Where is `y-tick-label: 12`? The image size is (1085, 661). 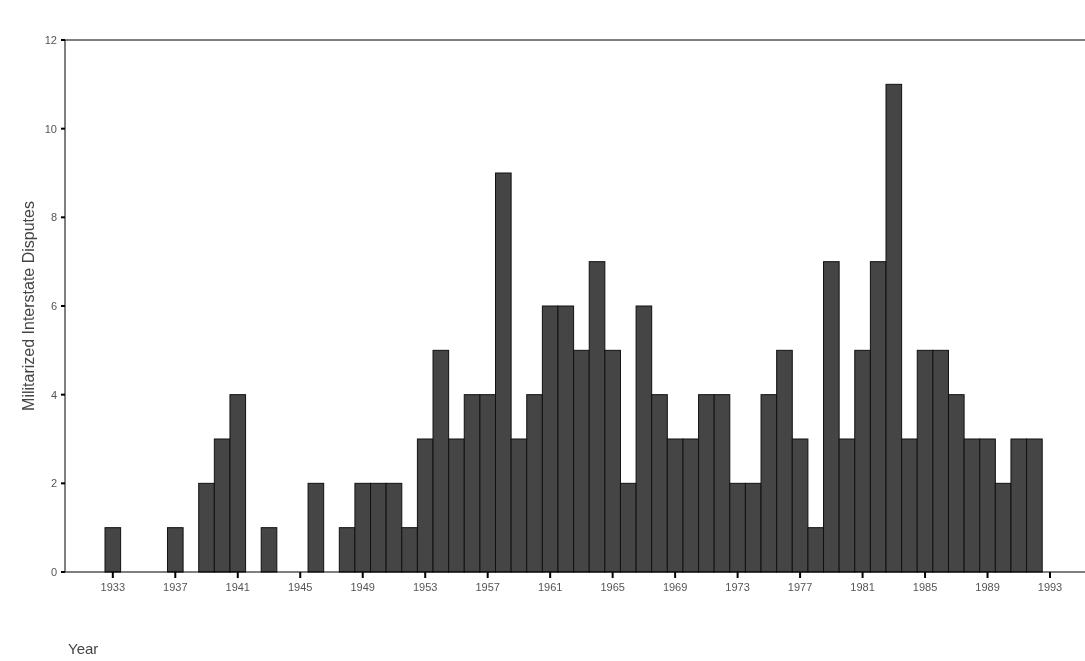 y-tick-label: 12 is located at coordinates (50, 39).